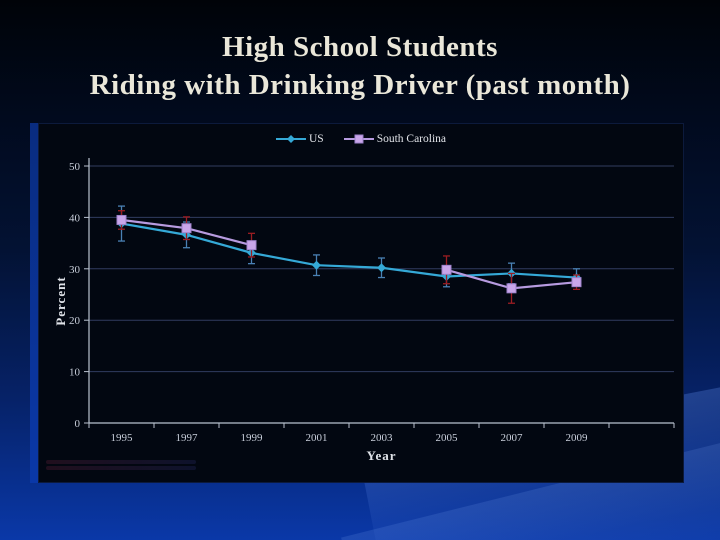 The image size is (720, 540). I want to click on slide-title-line2: Riding with Drinking Driver (past month), so click(360, 85).